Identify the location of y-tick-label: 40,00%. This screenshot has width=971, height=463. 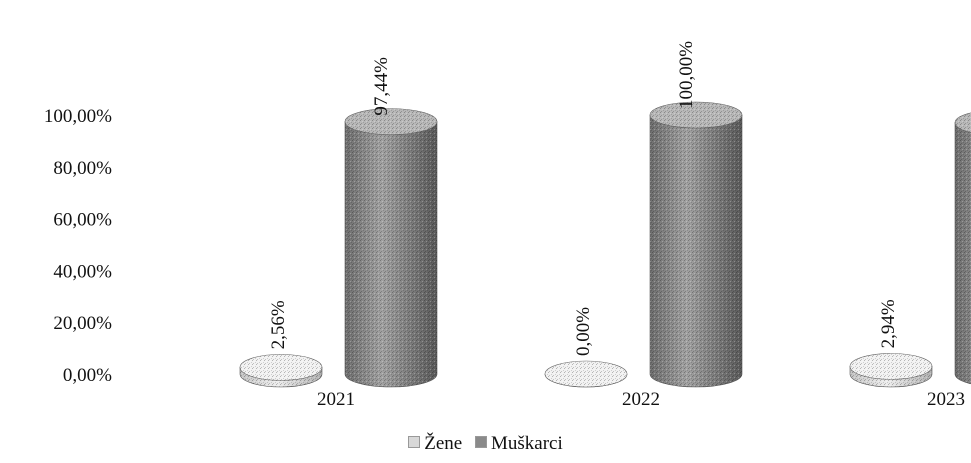
(82, 271).